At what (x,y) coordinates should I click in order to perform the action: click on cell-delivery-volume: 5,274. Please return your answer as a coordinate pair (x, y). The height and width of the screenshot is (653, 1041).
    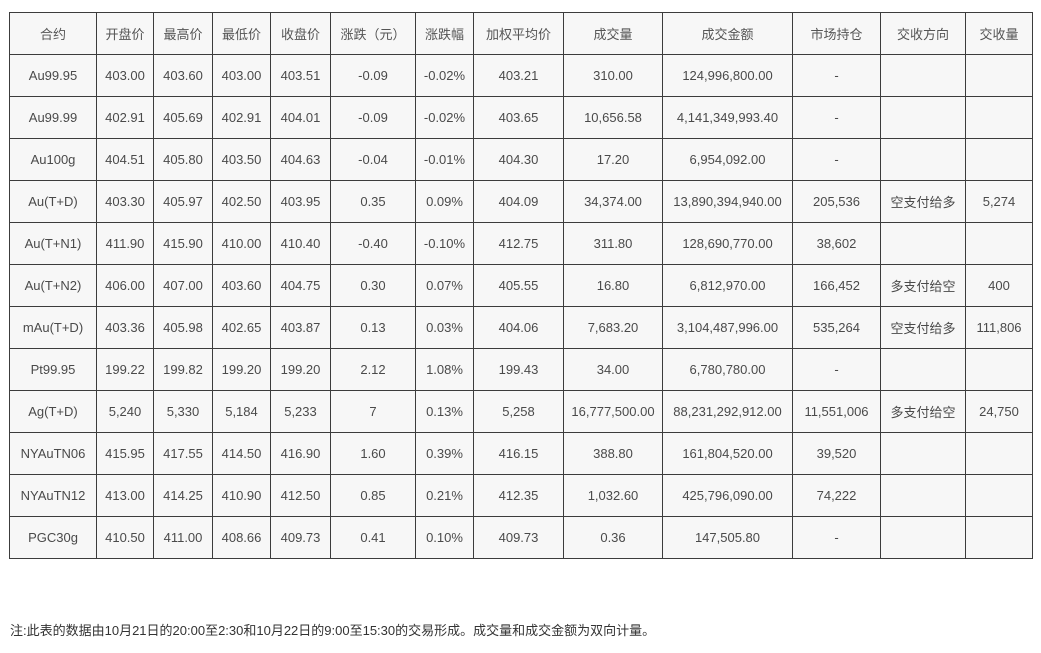
    Looking at the image, I should click on (999, 201).